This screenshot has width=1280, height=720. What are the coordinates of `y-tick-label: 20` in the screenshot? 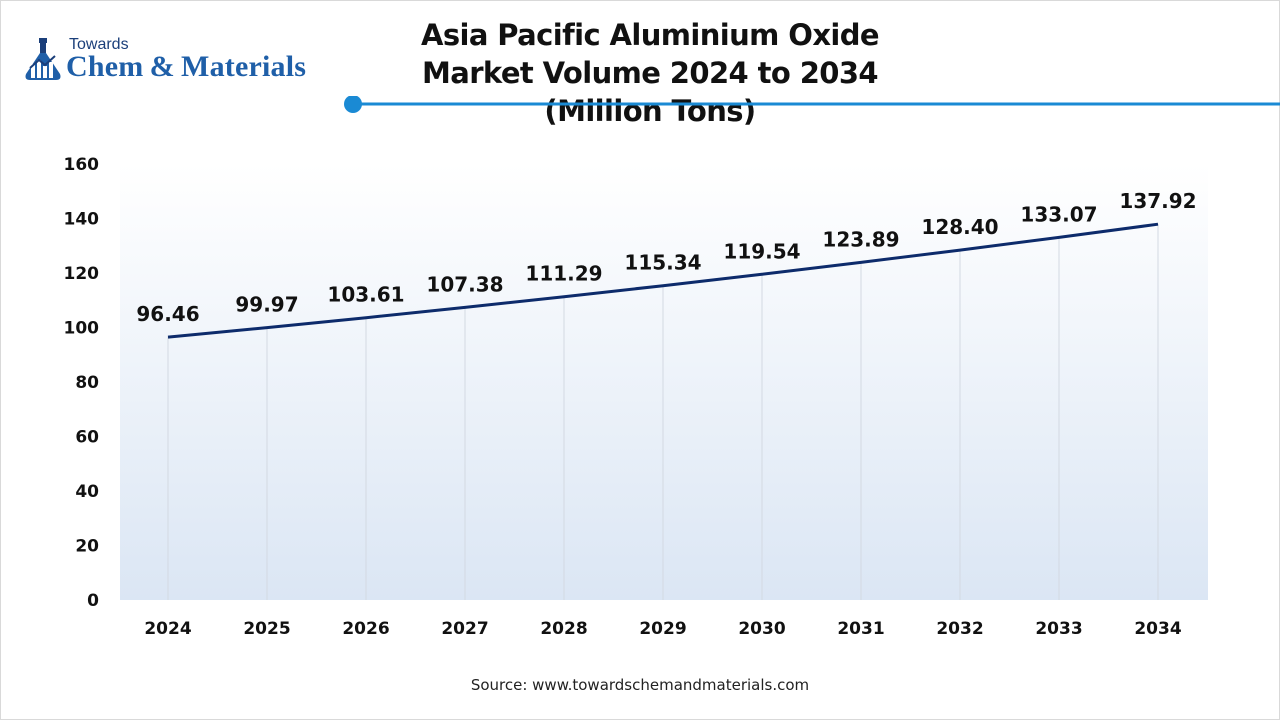 It's located at (87, 547).